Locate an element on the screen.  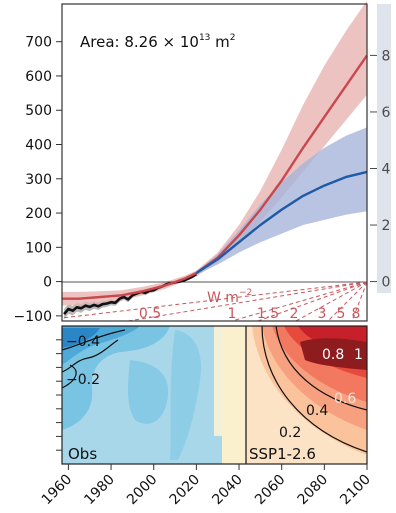
obs-label: Obs is located at coordinates (82, 454).